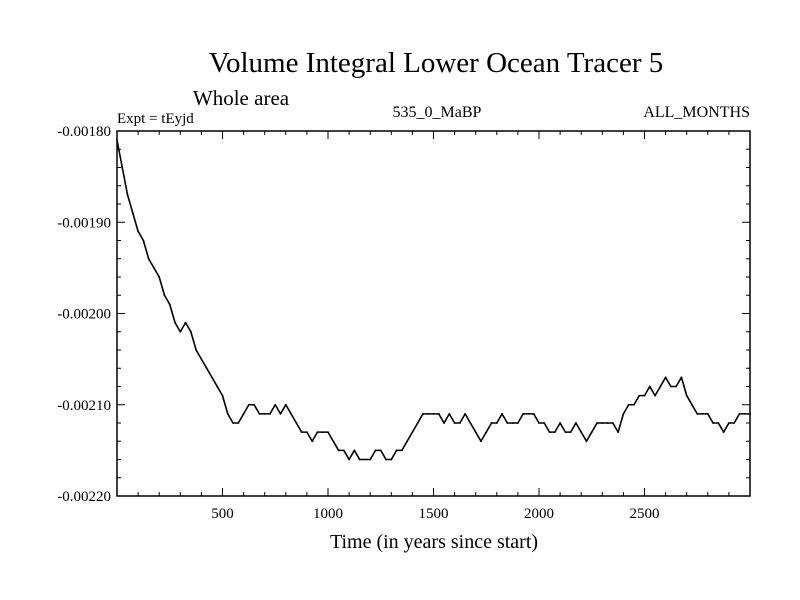 The height and width of the screenshot is (600, 800). What do you see at coordinates (222, 514) in the screenshot?
I see `x-tick-label: 500` at bounding box center [222, 514].